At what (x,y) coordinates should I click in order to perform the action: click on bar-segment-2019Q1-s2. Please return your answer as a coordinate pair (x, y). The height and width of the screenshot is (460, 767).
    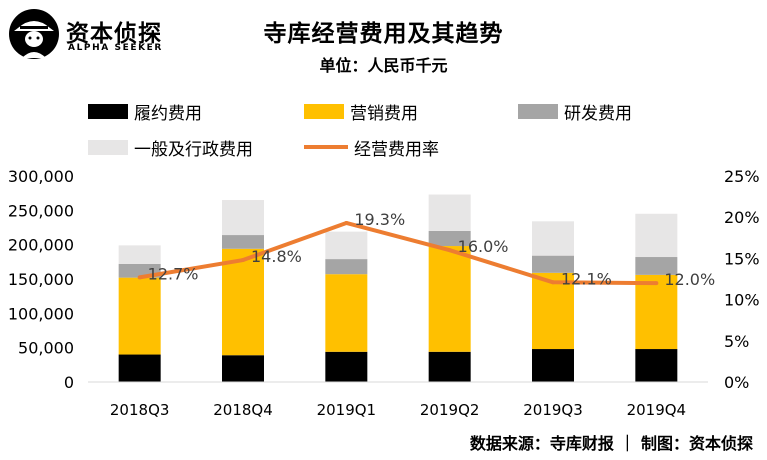
    Looking at the image, I should click on (346, 267).